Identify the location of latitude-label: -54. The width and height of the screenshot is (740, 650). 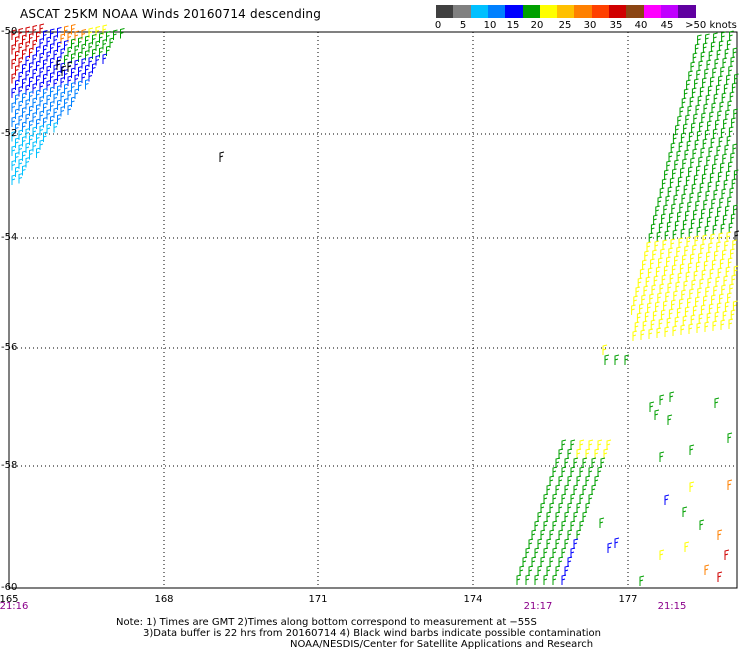
(9, 237).